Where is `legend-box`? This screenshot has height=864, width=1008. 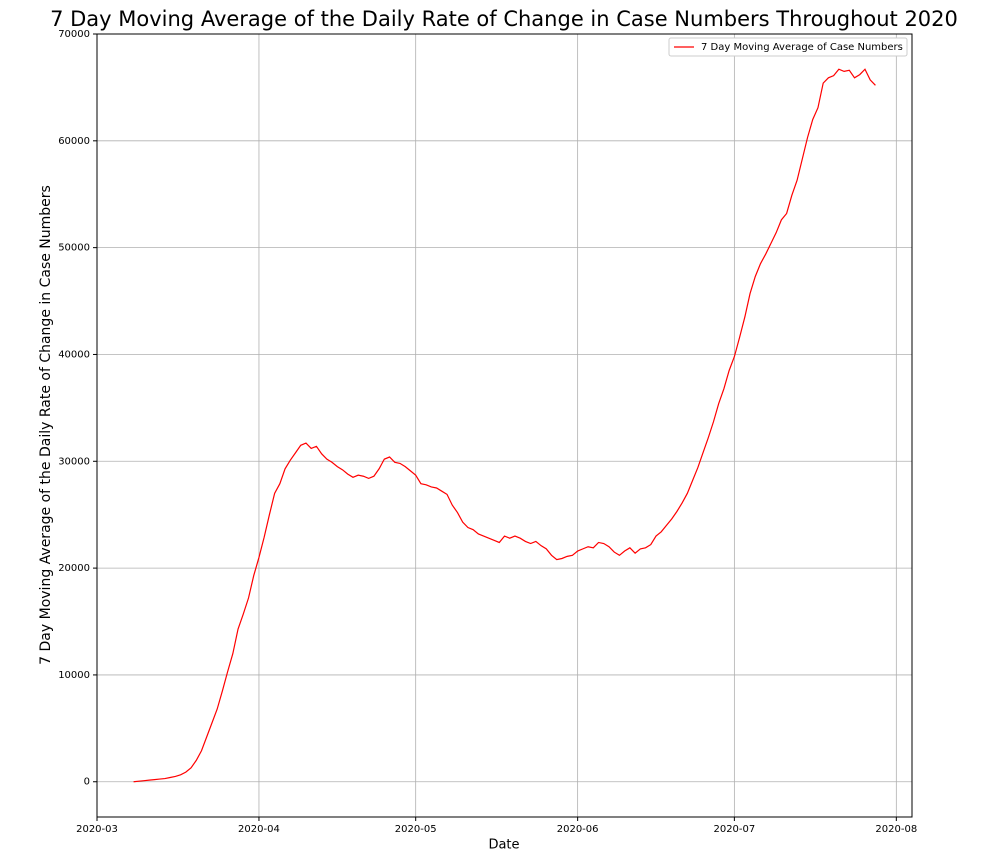
legend-box is located at coordinates (788, 47).